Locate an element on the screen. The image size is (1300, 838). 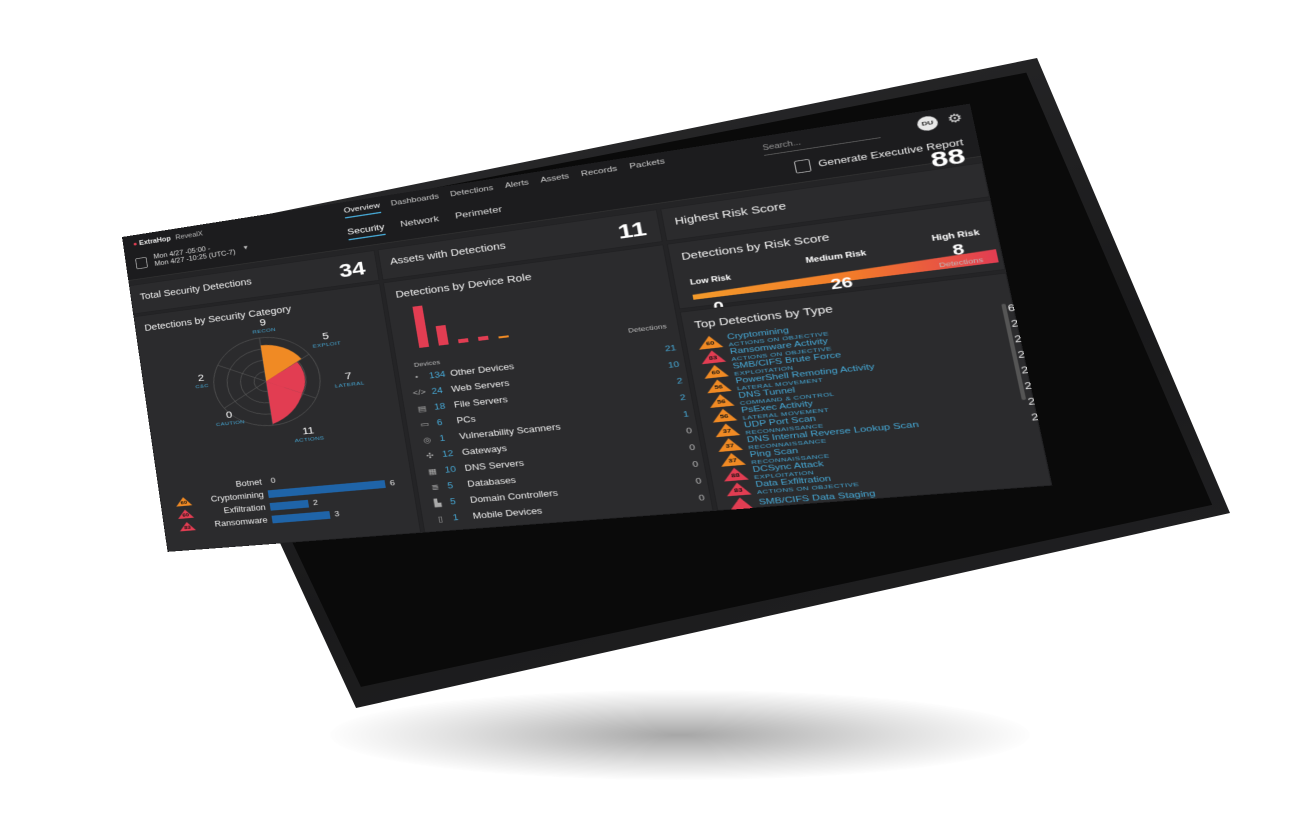
assets-value: 11 is located at coordinates (632, 230).